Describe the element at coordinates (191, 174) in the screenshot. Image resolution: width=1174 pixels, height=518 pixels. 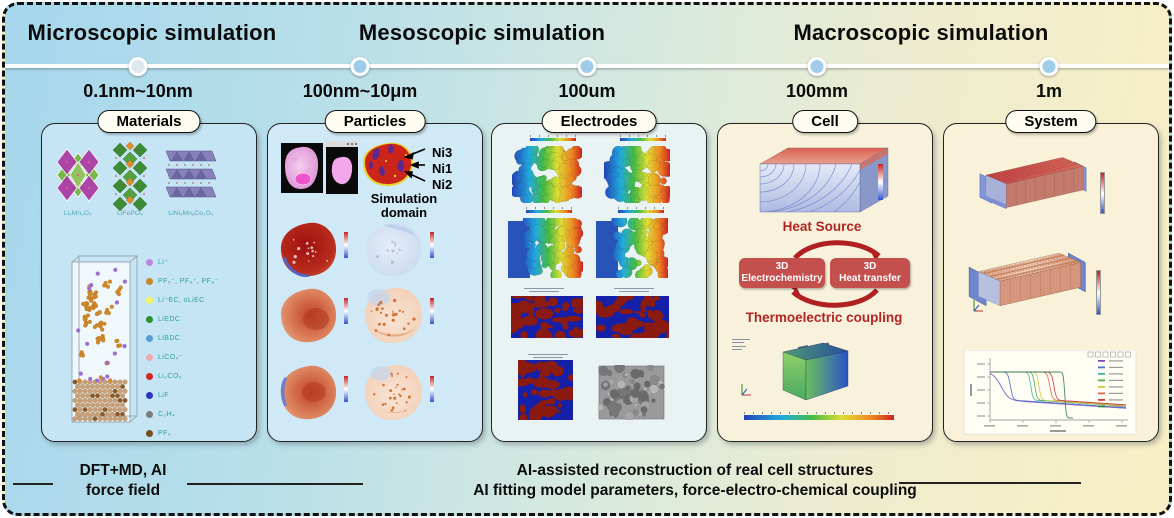
I see `crystal-structure-nmc` at that location.